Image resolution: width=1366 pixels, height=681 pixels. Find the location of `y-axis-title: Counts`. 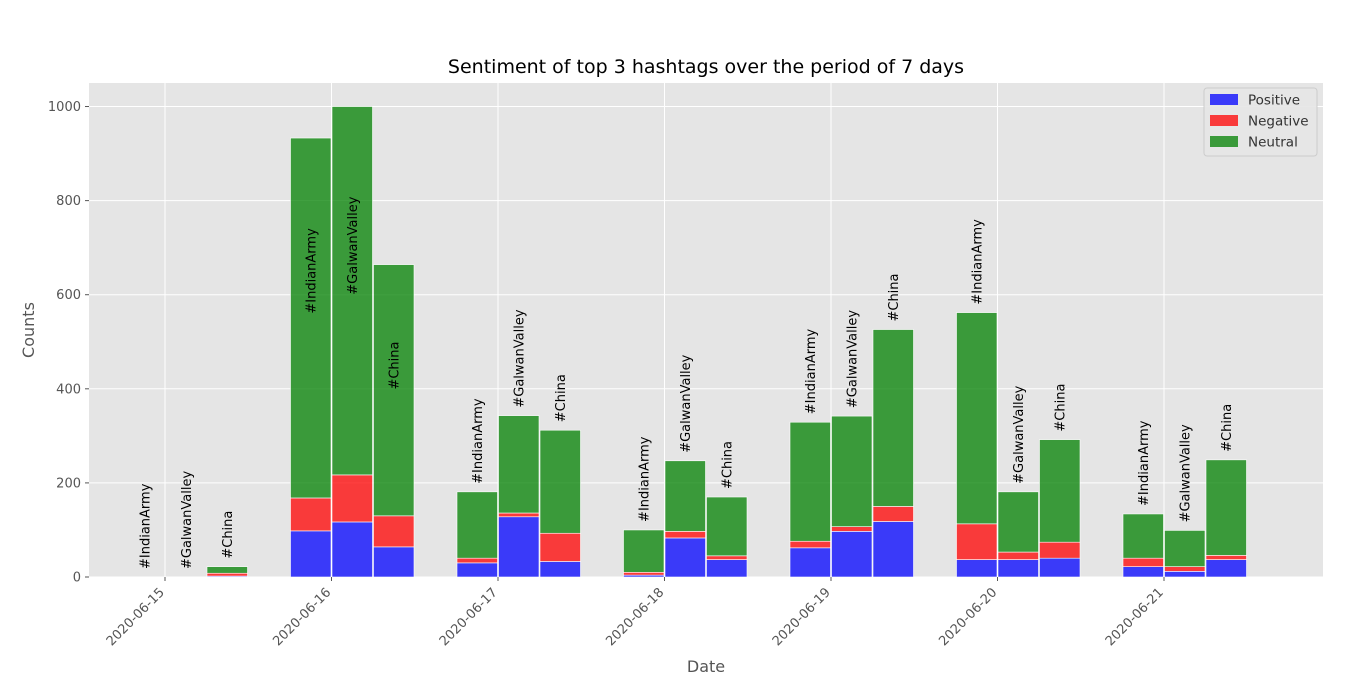

y-axis-title: Counts is located at coordinates (28, 330).